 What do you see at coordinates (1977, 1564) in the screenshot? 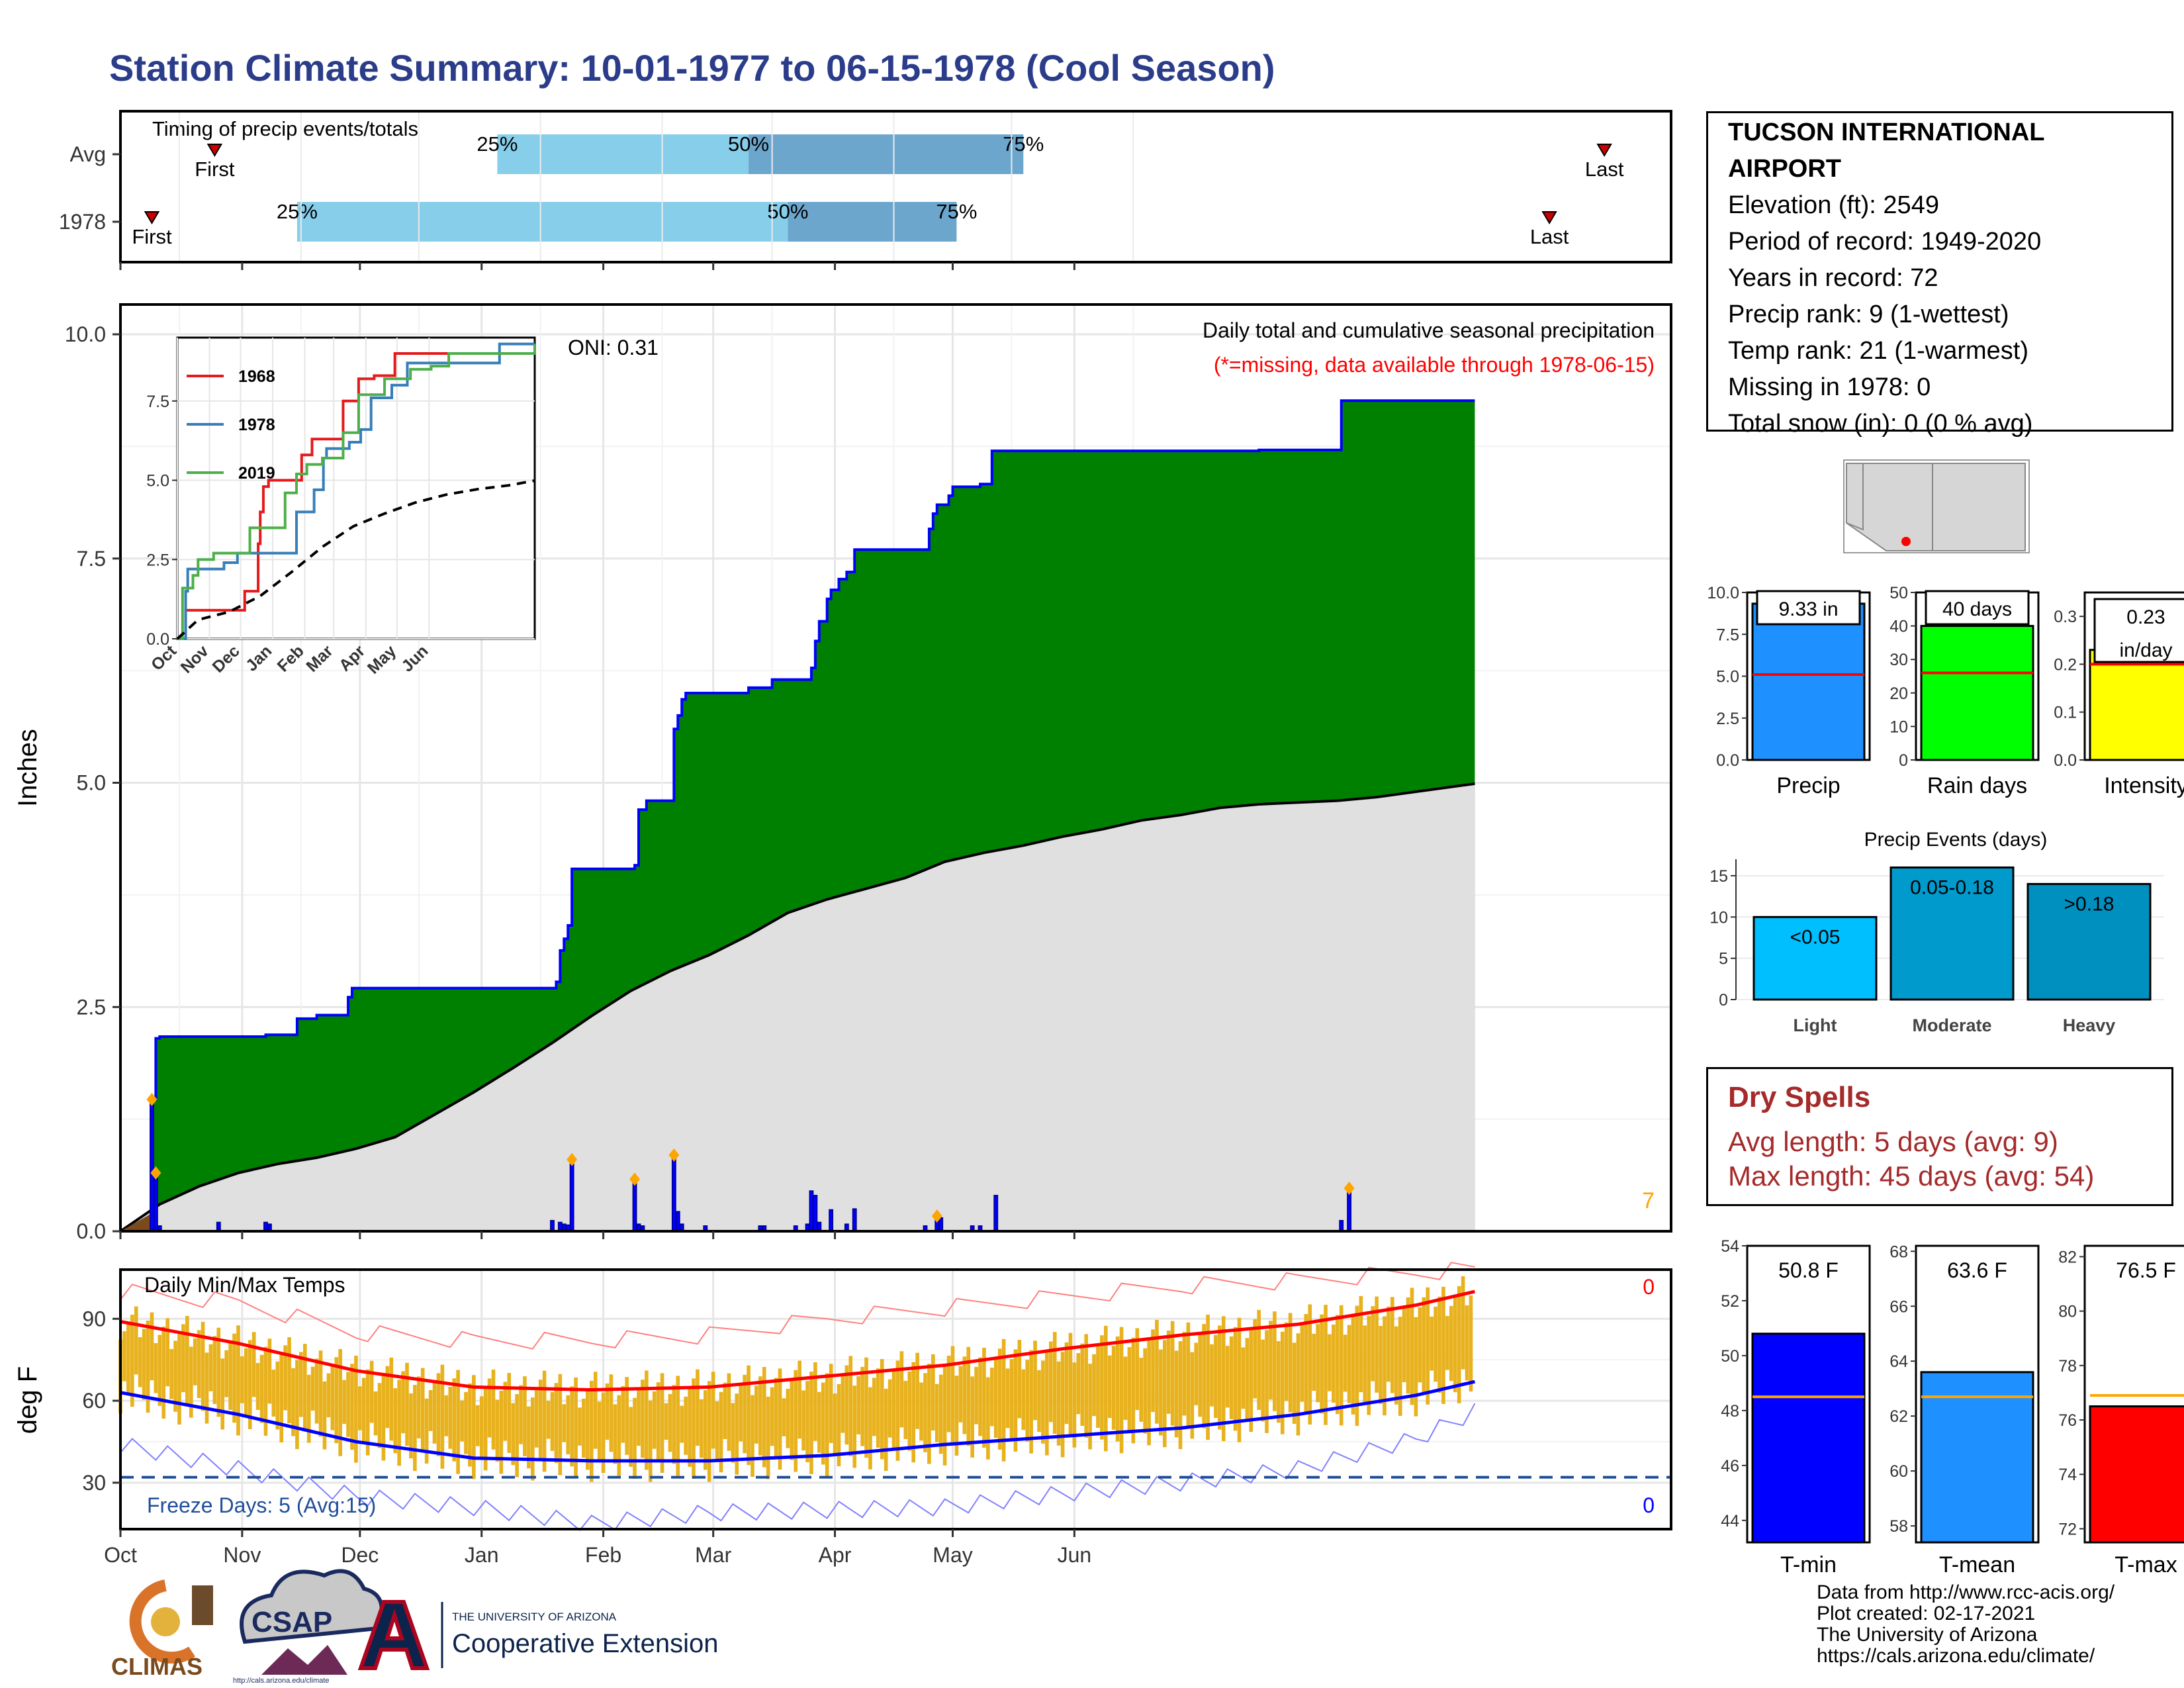
I see `summary-temp-category: T-mean` at bounding box center [1977, 1564].